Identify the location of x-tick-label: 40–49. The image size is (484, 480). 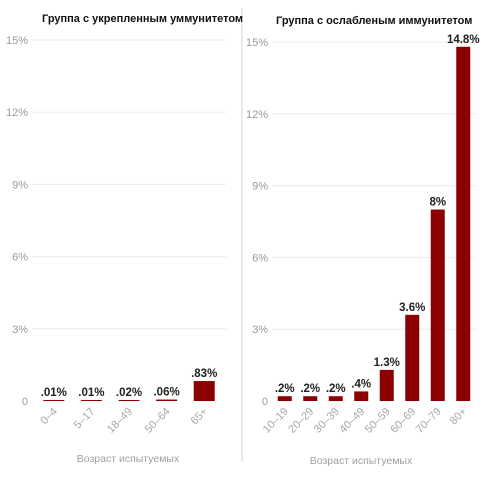
(352, 421).